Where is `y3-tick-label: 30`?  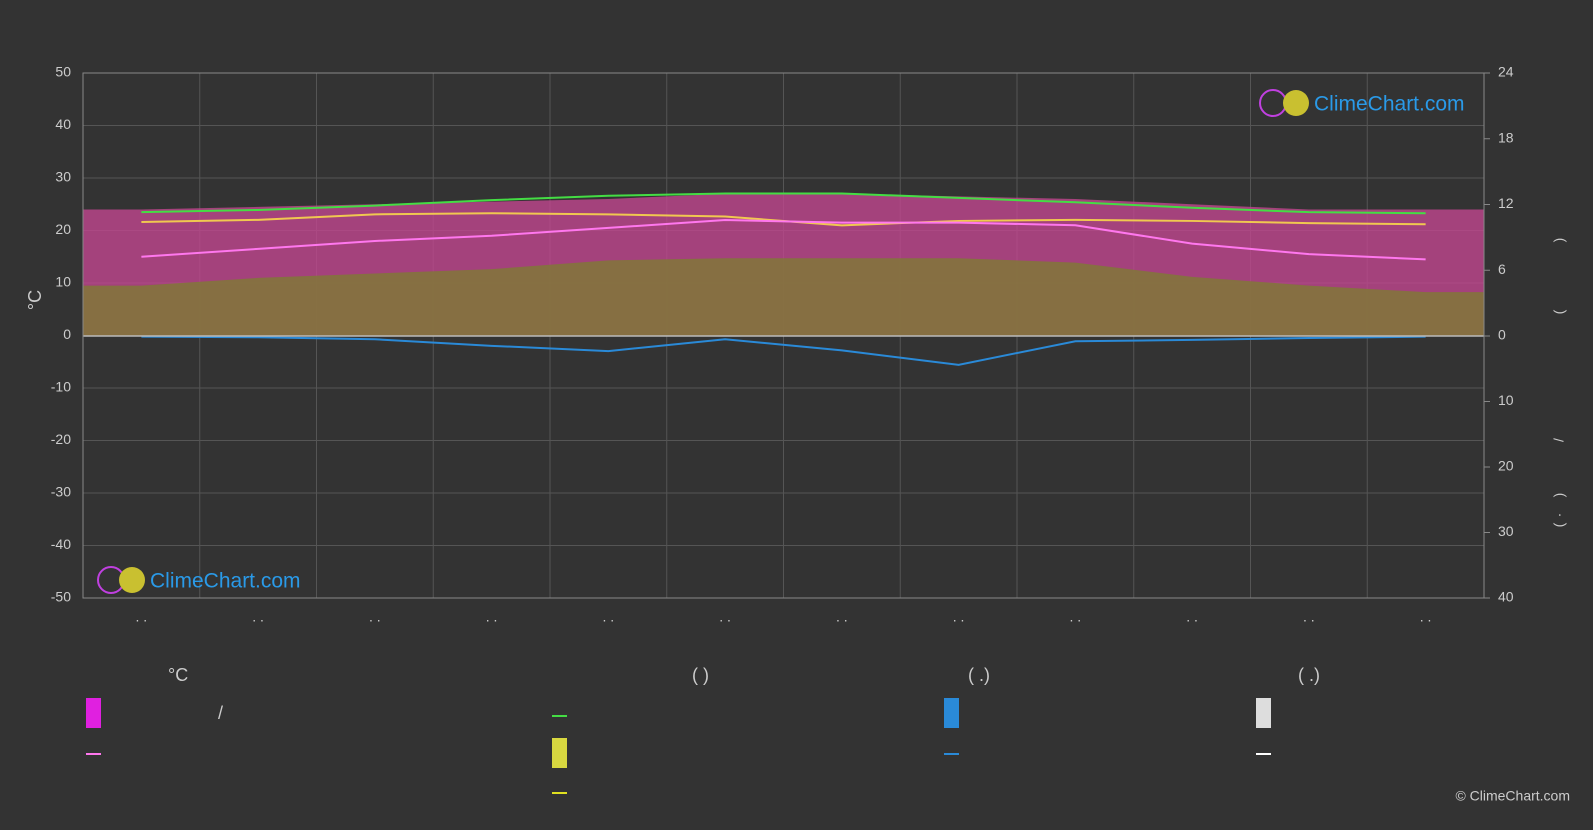 y3-tick-label: 30 is located at coordinates (1506, 531).